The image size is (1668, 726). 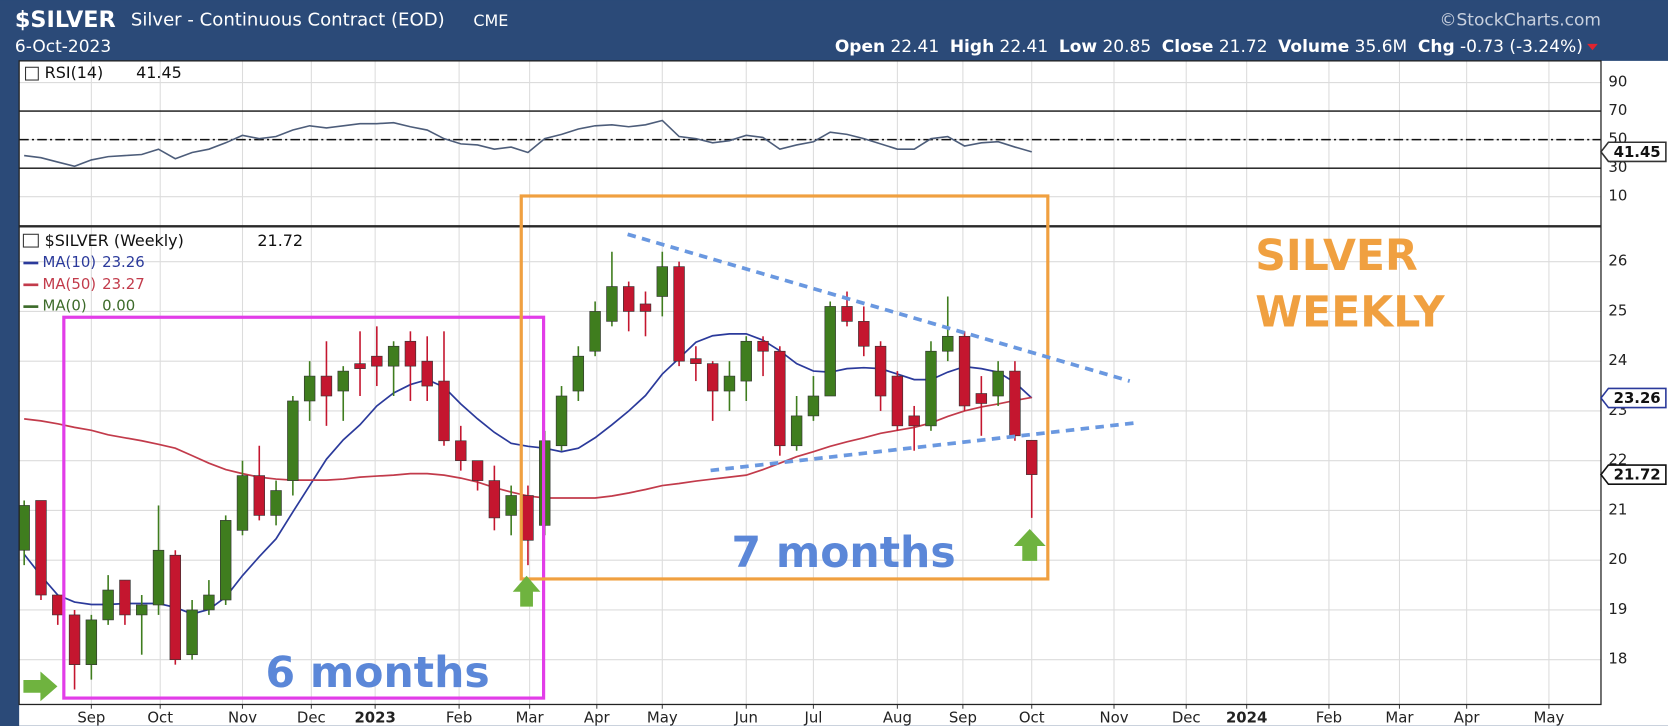 What do you see at coordinates (1617, 167) in the screenshot?
I see `y-tick-label: 30` at bounding box center [1617, 167].